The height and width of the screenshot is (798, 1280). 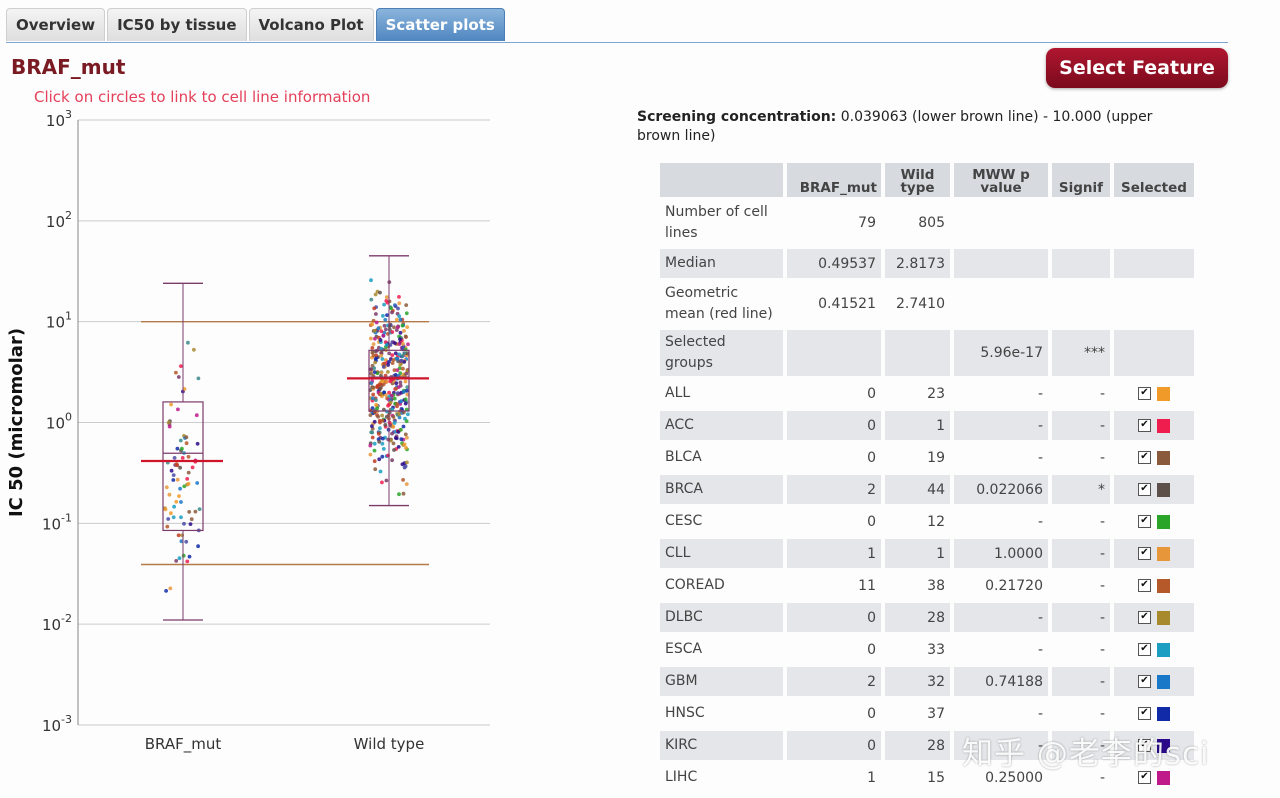 I want to click on header-empty, so click(x=721, y=180).